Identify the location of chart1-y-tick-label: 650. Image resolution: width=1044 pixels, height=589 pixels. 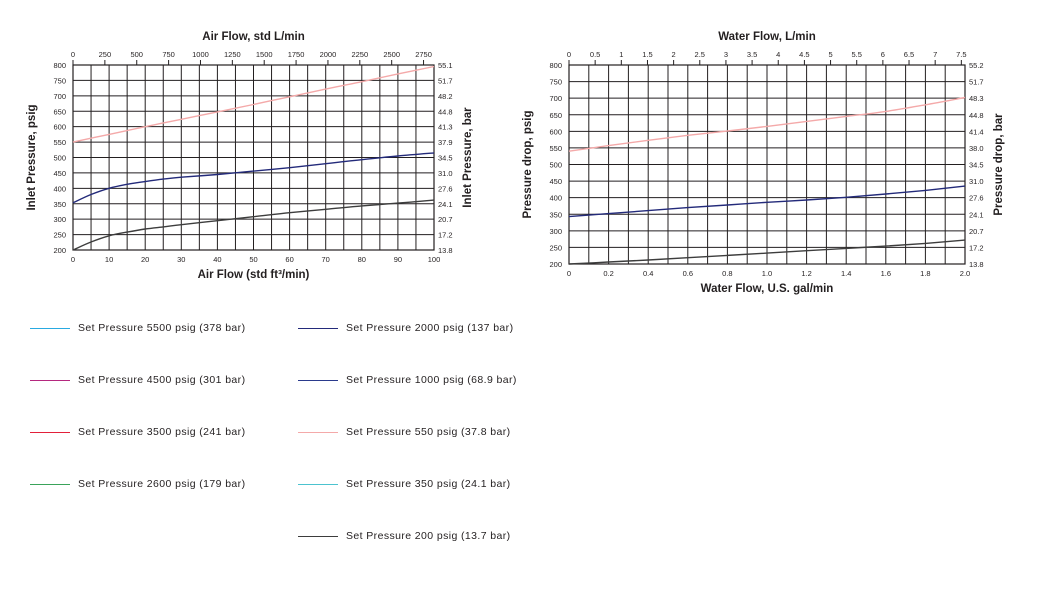
(59, 111).